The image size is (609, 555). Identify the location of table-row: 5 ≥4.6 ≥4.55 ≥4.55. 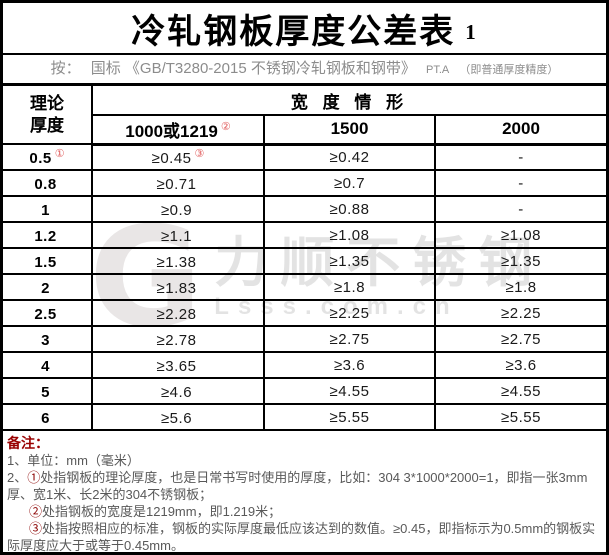
(304, 391).